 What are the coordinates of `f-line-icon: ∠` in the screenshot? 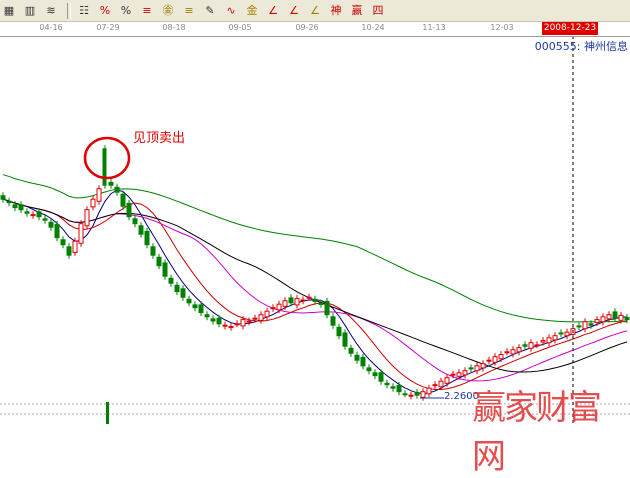 It's located at (294, 10).